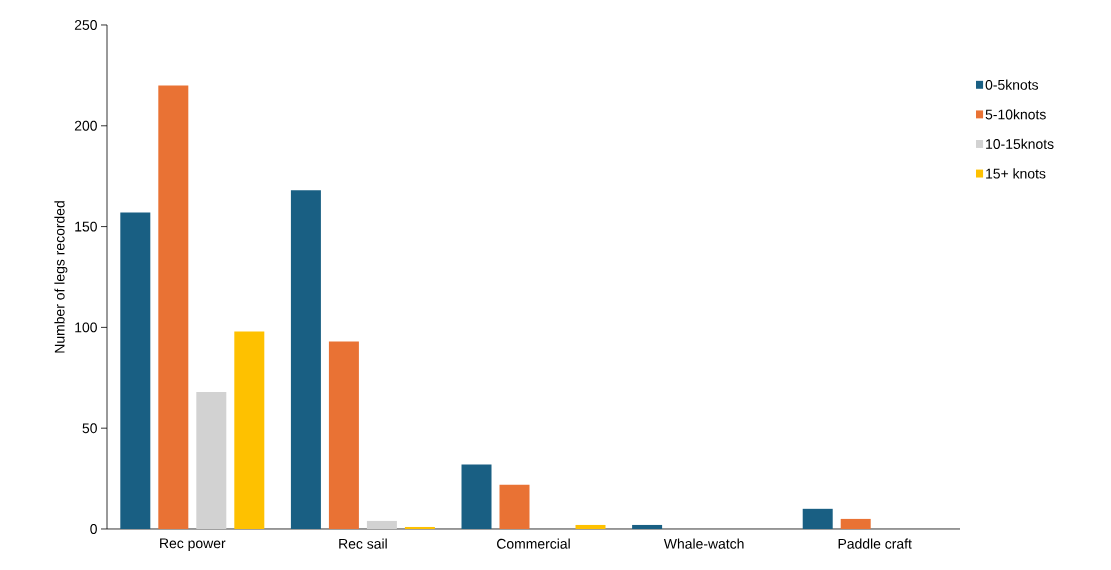  Describe the element at coordinates (89, 428) in the screenshot. I see `y-tick-label: 50` at that location.